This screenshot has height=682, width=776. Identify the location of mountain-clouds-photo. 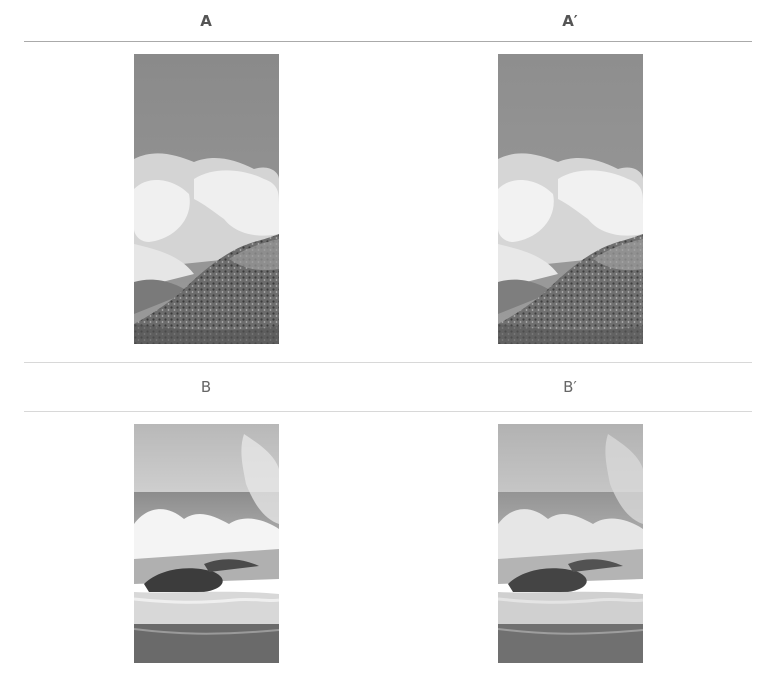
(206, 199).